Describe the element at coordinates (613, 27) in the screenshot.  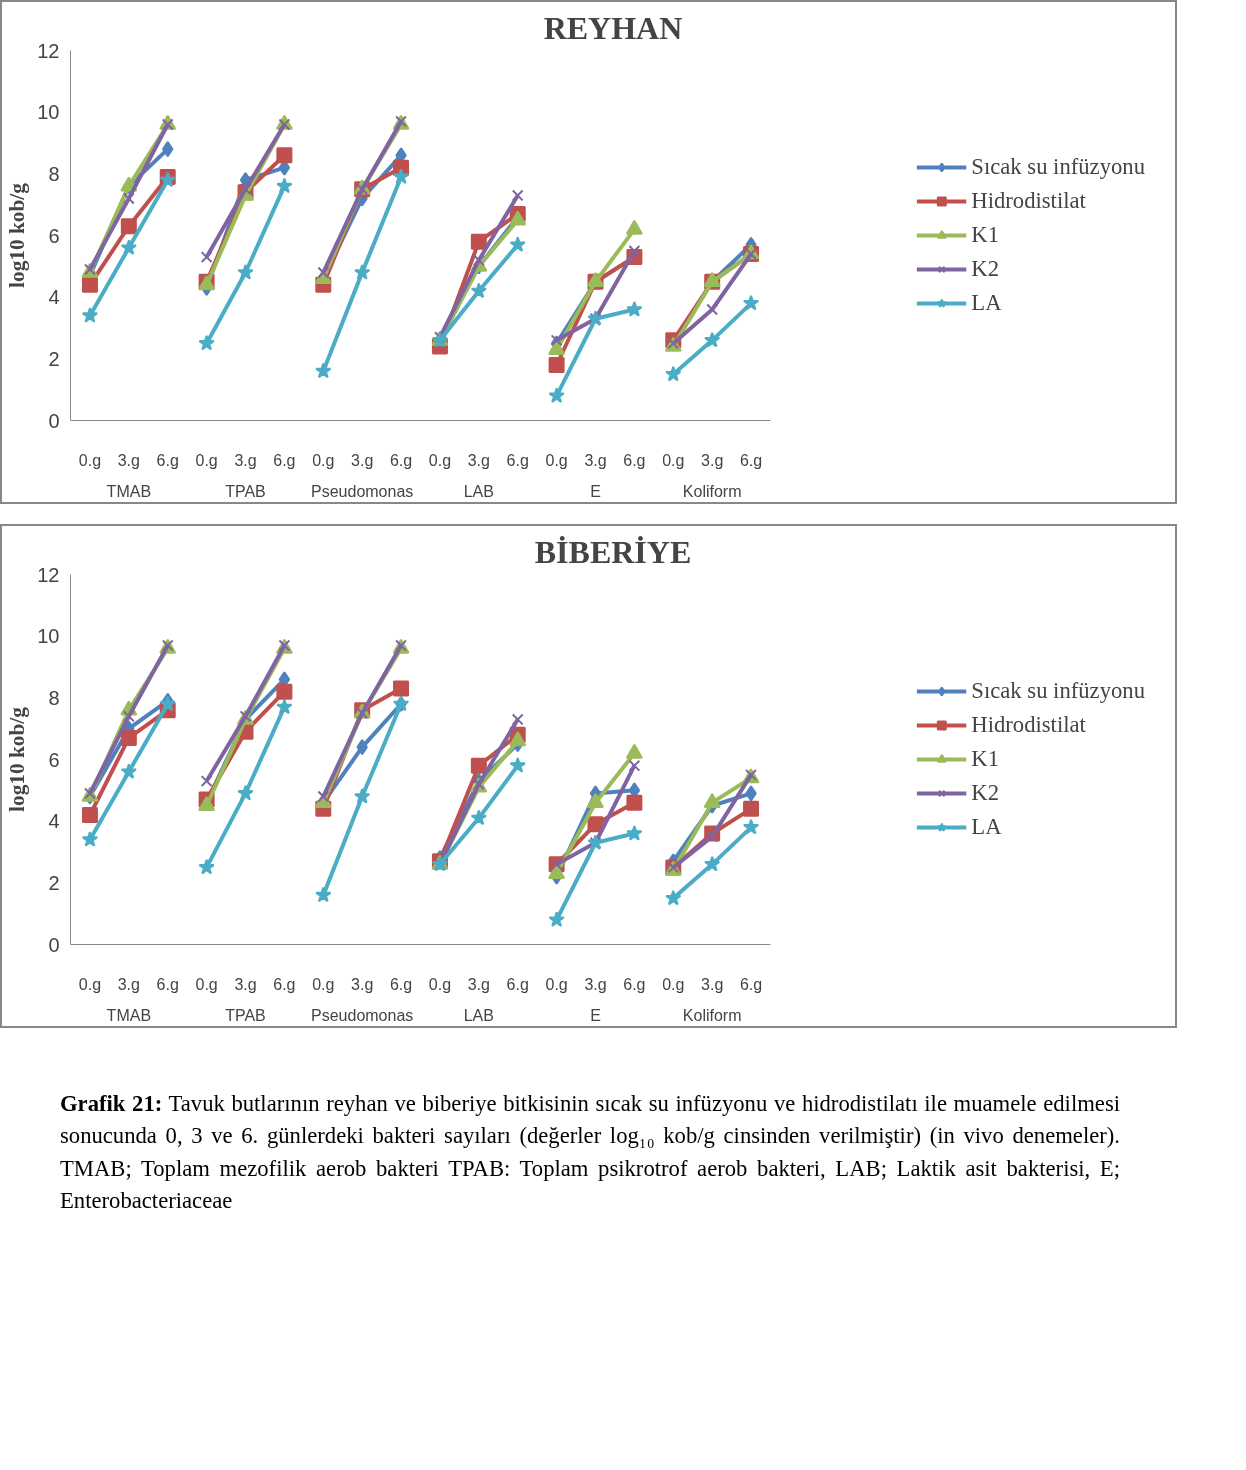
I see `chart-title: REYHAN` at that location.